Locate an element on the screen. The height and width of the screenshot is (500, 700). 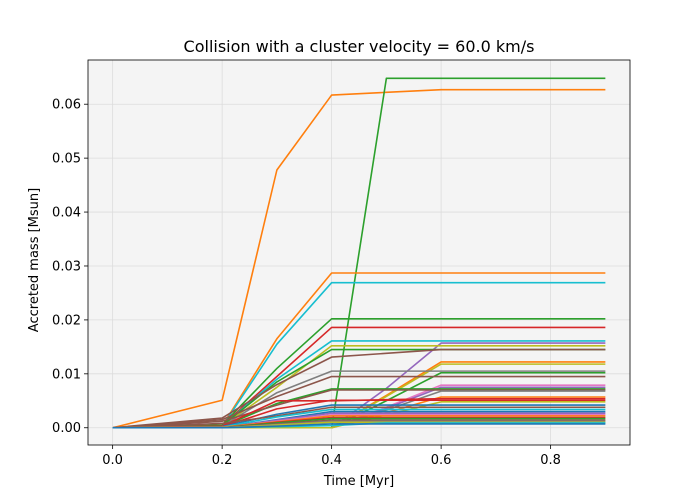
y-tick-label: 0.01 is located at coordinates (66, 374).